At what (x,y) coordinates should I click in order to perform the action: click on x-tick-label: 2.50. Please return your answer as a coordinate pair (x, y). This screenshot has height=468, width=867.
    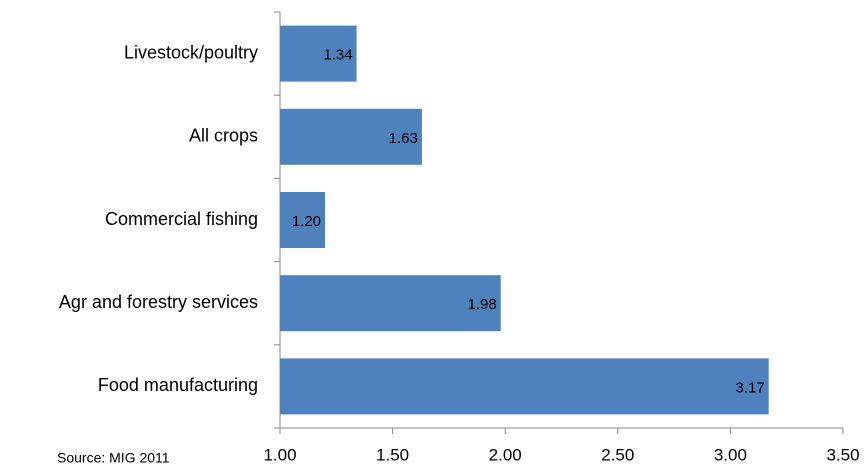
    Looking at the image, I should click on (617, 454).